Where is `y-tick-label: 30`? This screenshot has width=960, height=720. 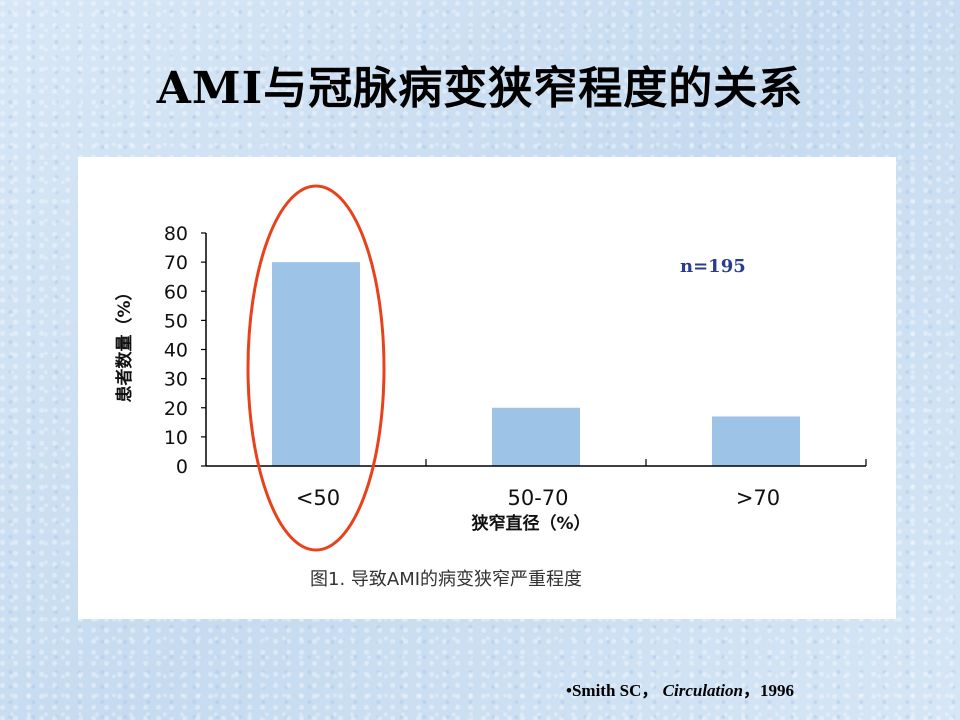 y-tick-label: 30 is located at coordinates (176, 380).